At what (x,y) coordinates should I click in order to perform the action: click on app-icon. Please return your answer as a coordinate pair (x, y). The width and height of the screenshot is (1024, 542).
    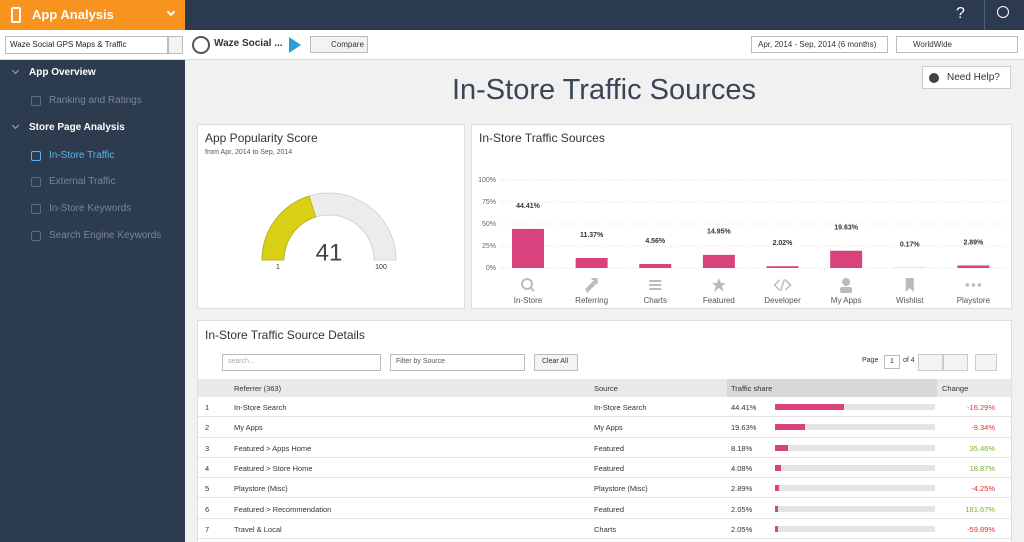
    Looking at the image, I should click on (16, 15).